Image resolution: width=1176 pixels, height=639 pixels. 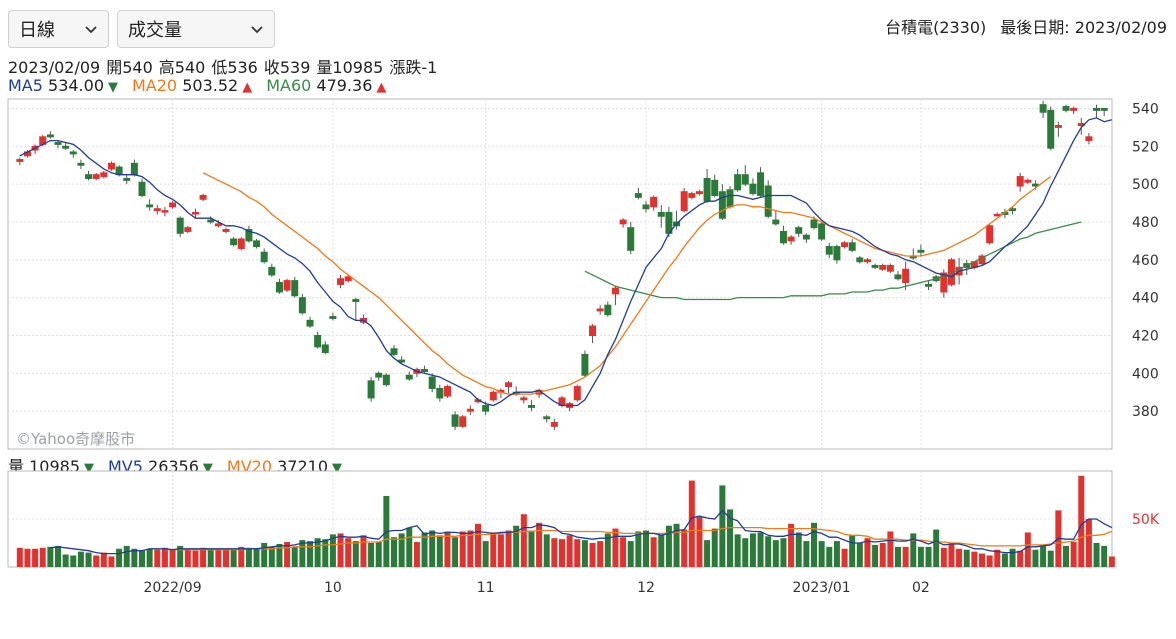 What do you see at coordinates (646, 588) in the screenshot?
I see `x-tick-label: 12` at bounding box center [646, 588].